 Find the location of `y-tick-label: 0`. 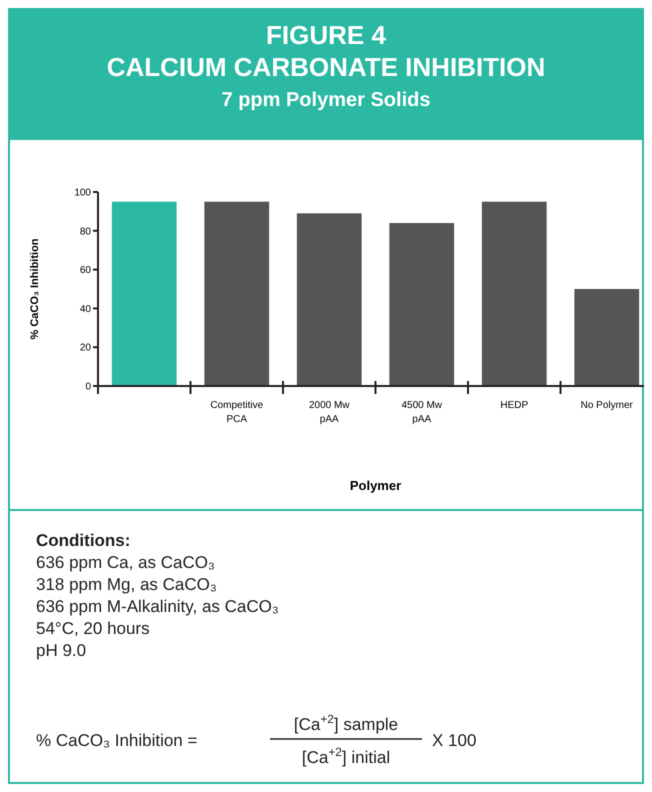

y-tick-label: 0 is located at coordinates (88, 387).